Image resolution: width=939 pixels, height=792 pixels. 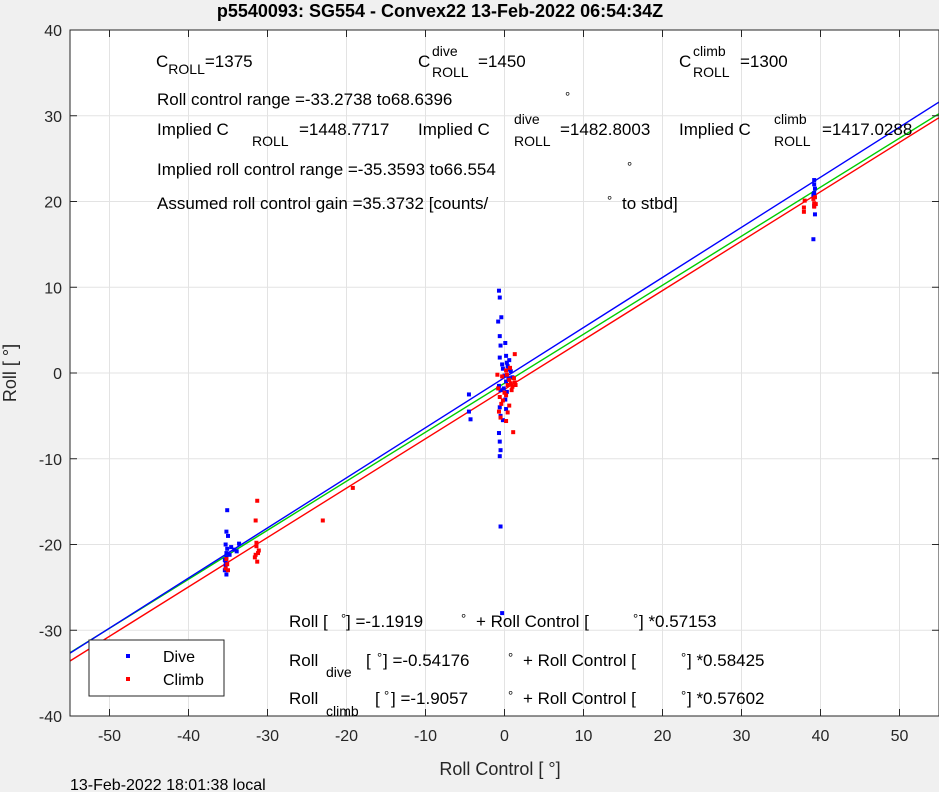 I want to click on y-axis-label: Roll [ °], so click(x=10, y=373).